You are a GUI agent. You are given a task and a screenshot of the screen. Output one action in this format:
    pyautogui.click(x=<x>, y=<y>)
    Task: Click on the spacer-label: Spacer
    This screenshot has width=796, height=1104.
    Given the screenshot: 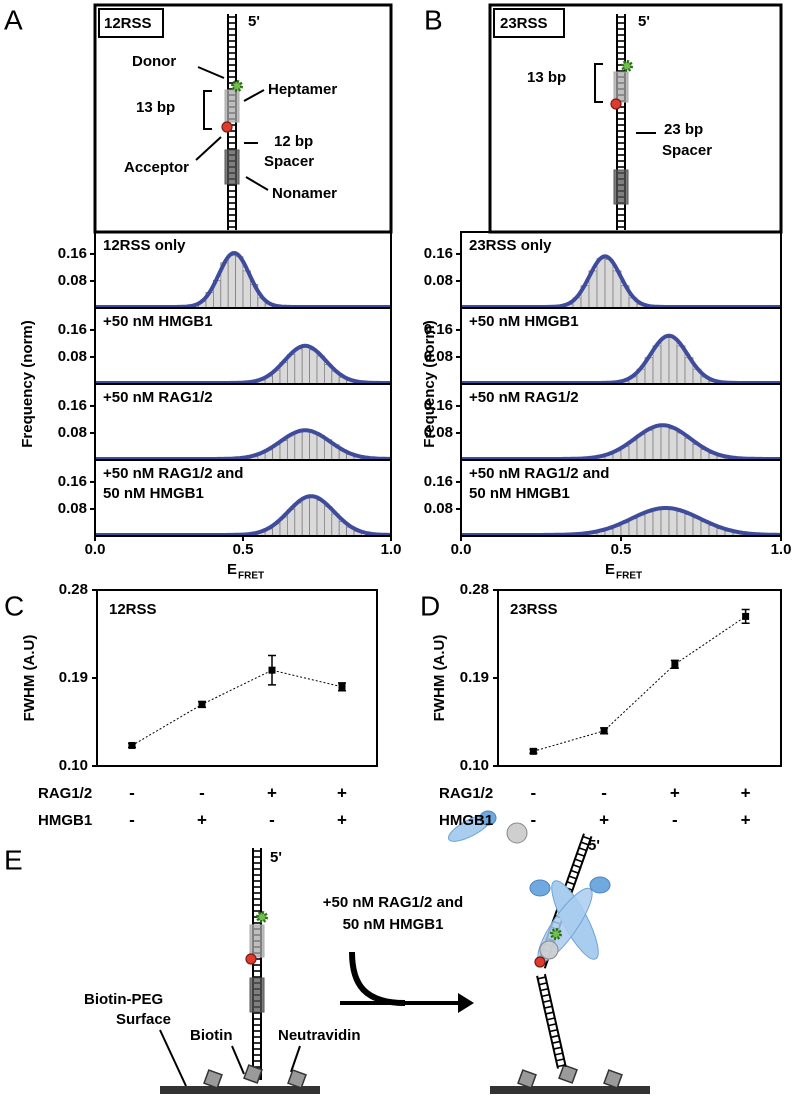 What is the action you would take?
    pyautogui.click(x=289, y=161)
    